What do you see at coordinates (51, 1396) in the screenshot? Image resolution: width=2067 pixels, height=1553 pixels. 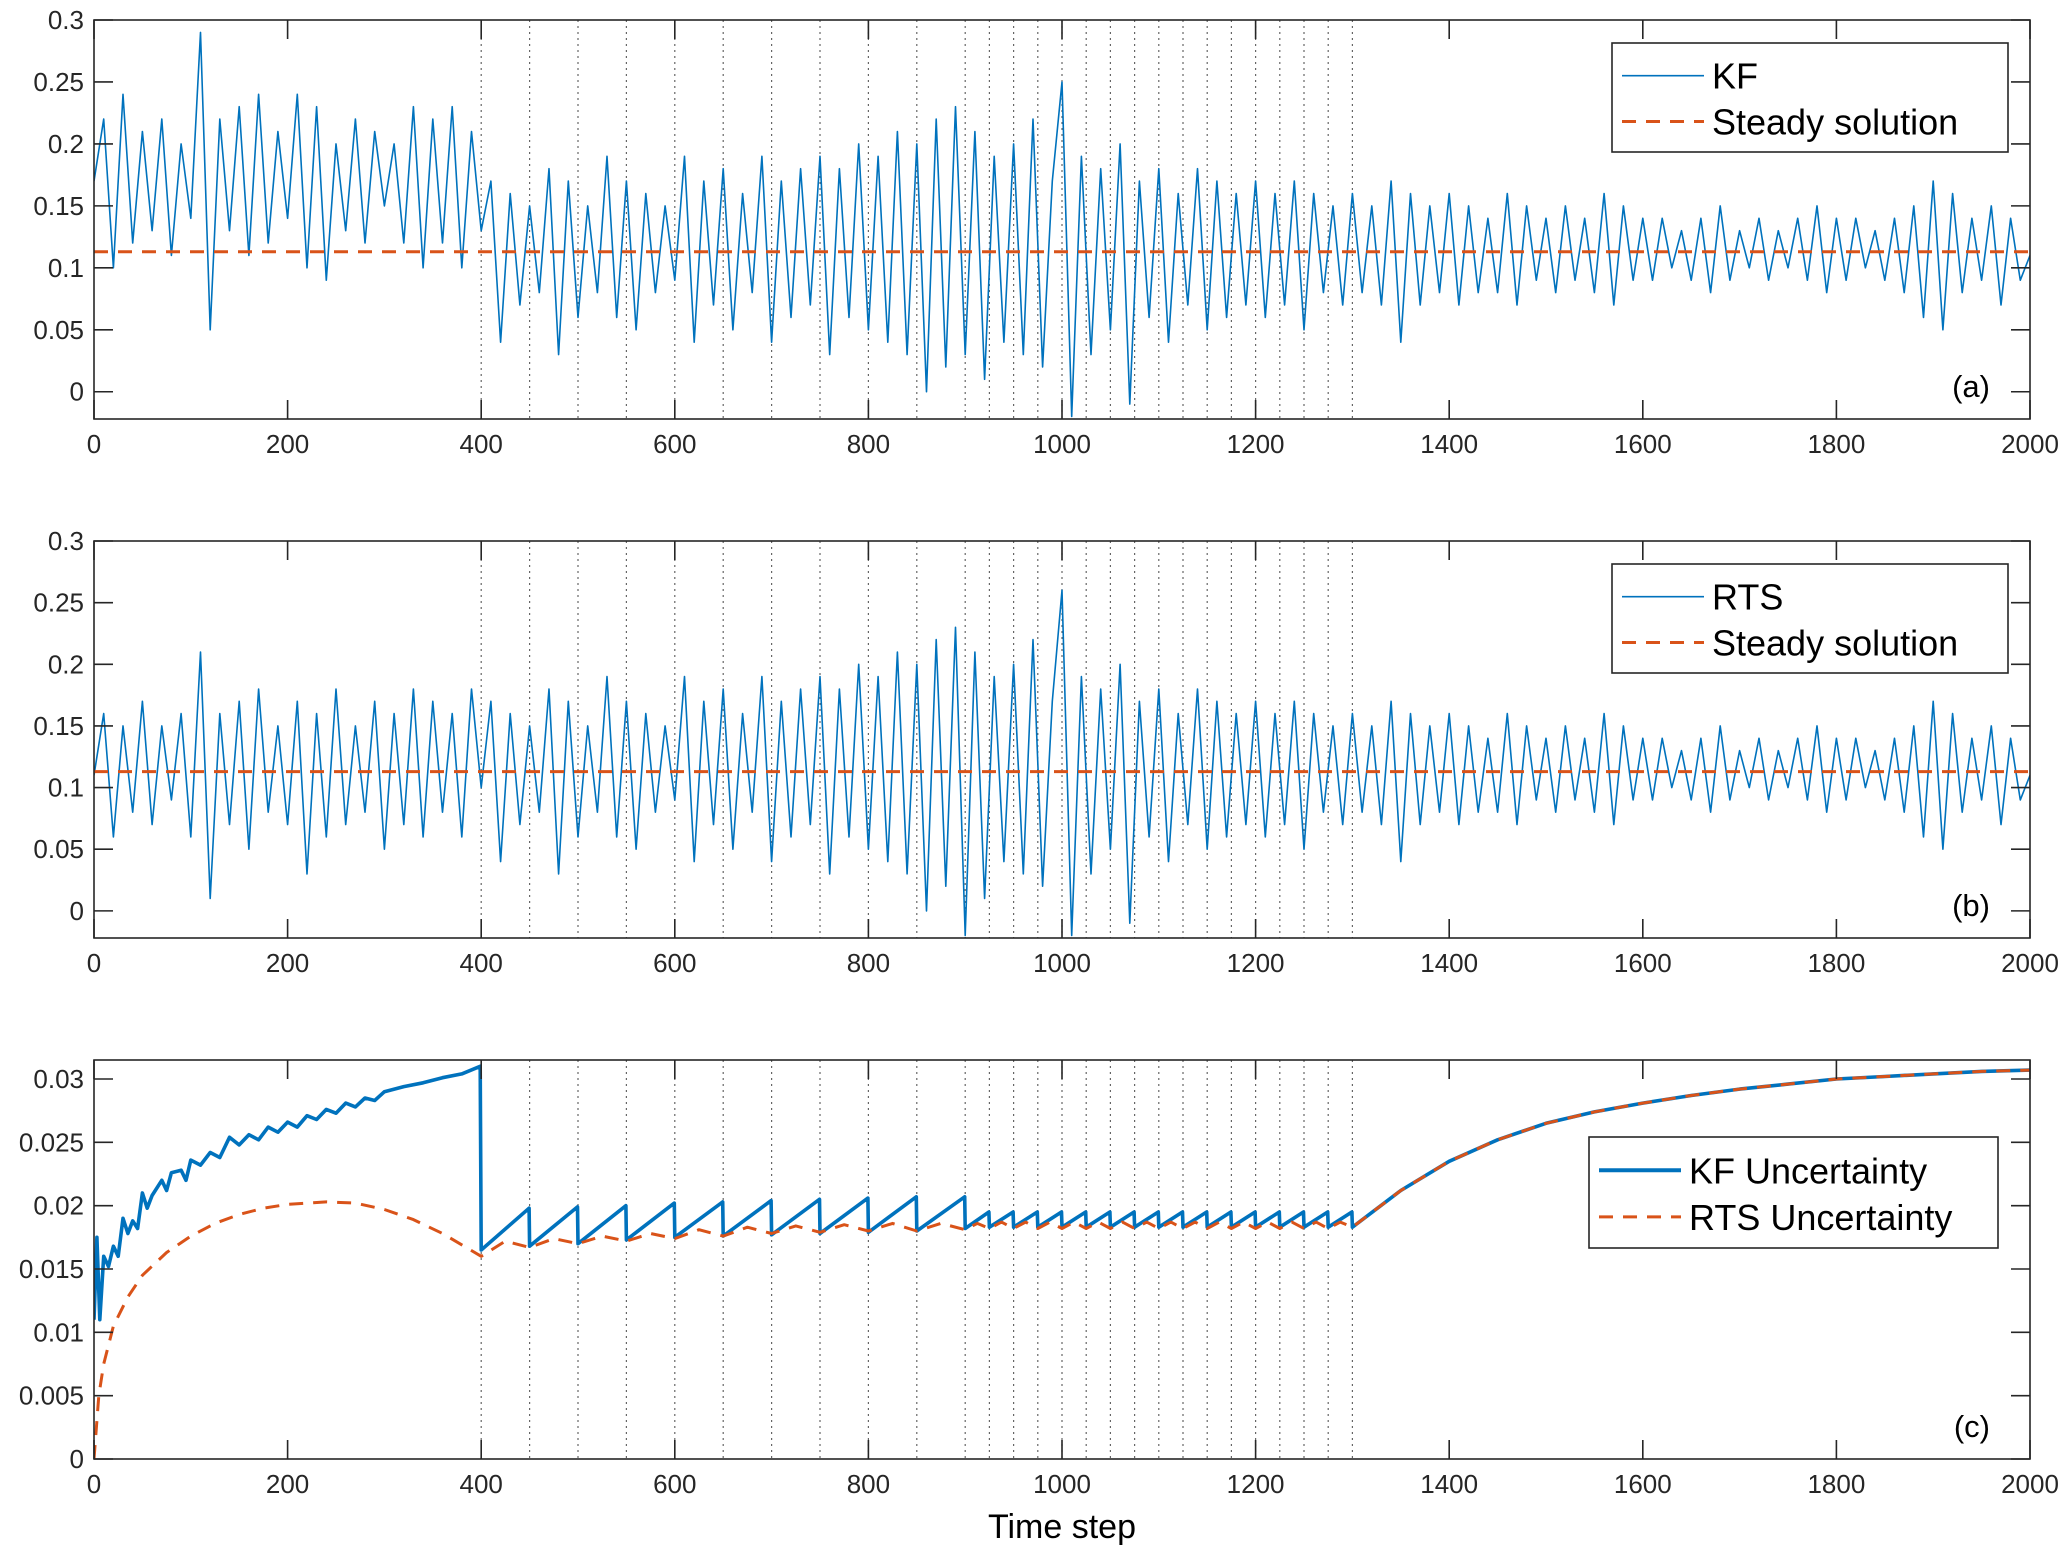 I see `y-tick-label: 0.005` at bounding box center [51, 1396].